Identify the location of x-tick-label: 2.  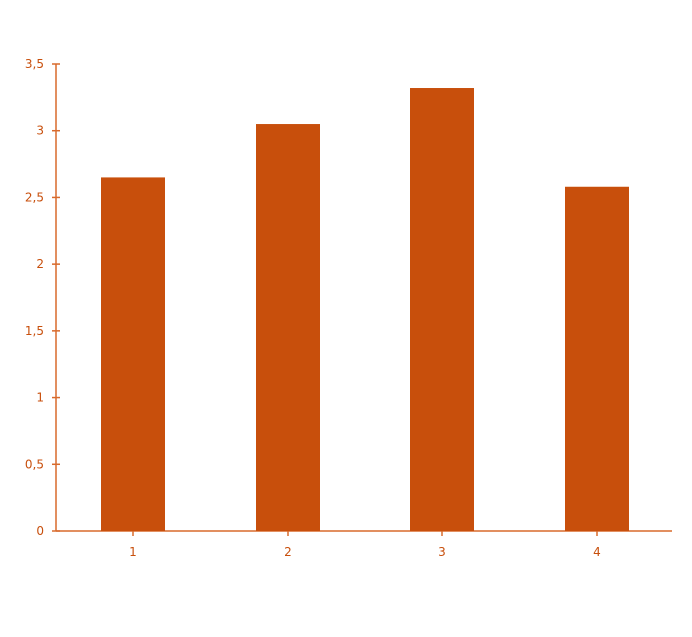
(288, 552).